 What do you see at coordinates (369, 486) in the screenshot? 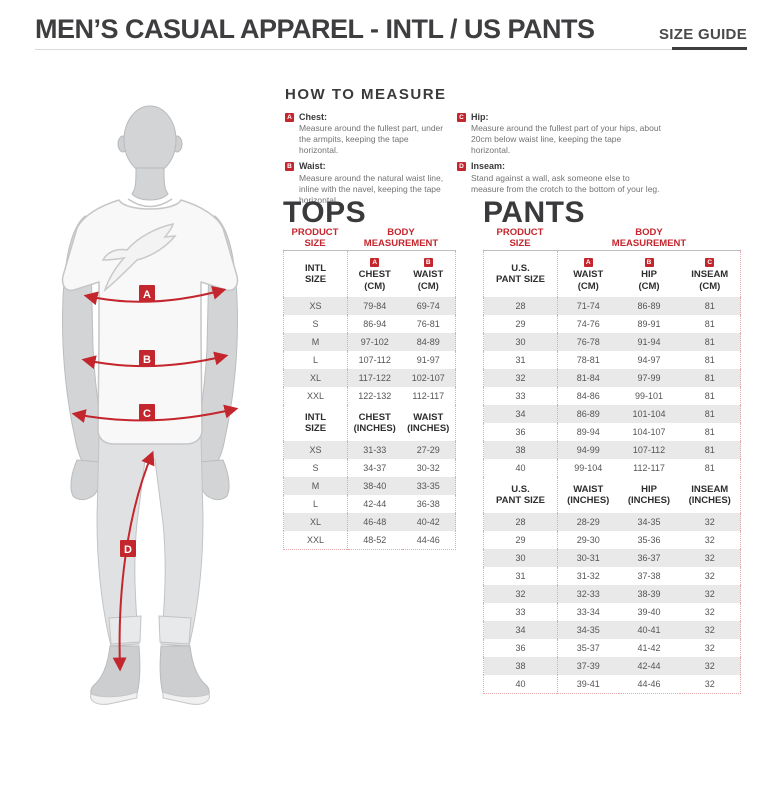
I see `table-row: M 38-40 33-35` at bounding box center [369, 486].